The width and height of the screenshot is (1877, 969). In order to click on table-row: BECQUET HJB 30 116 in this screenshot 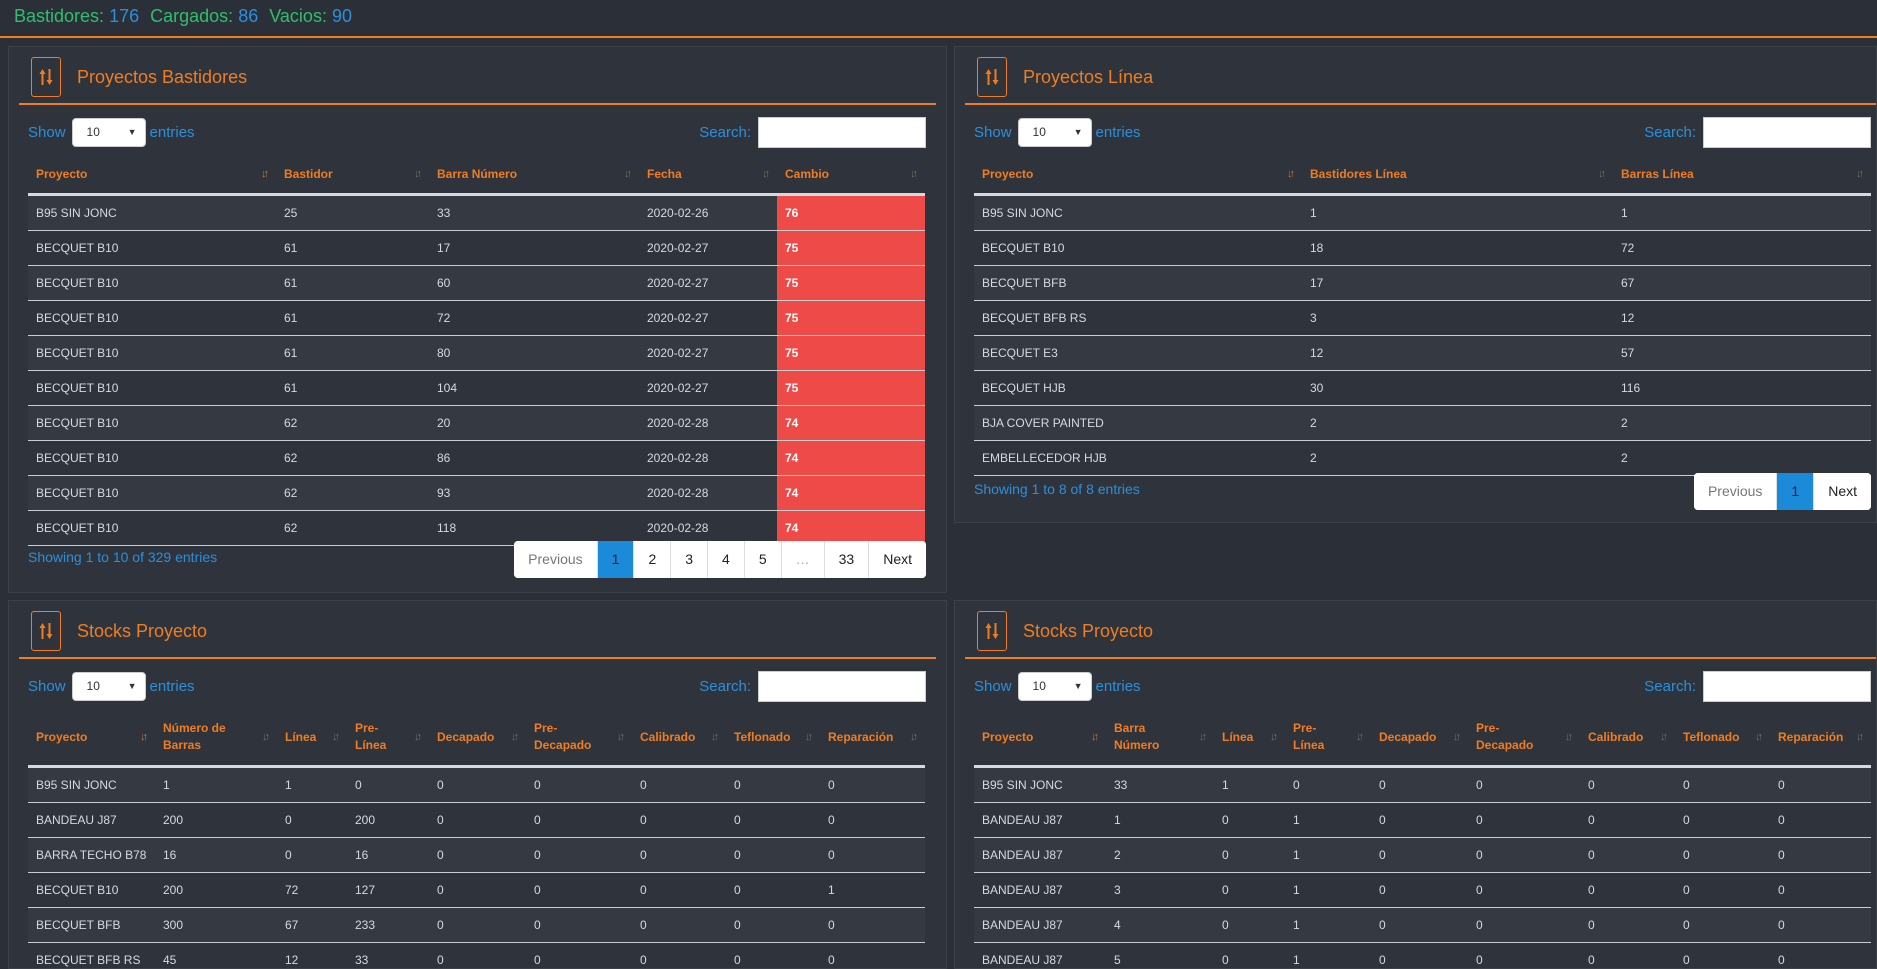, I will do `click(1422, 388)`.